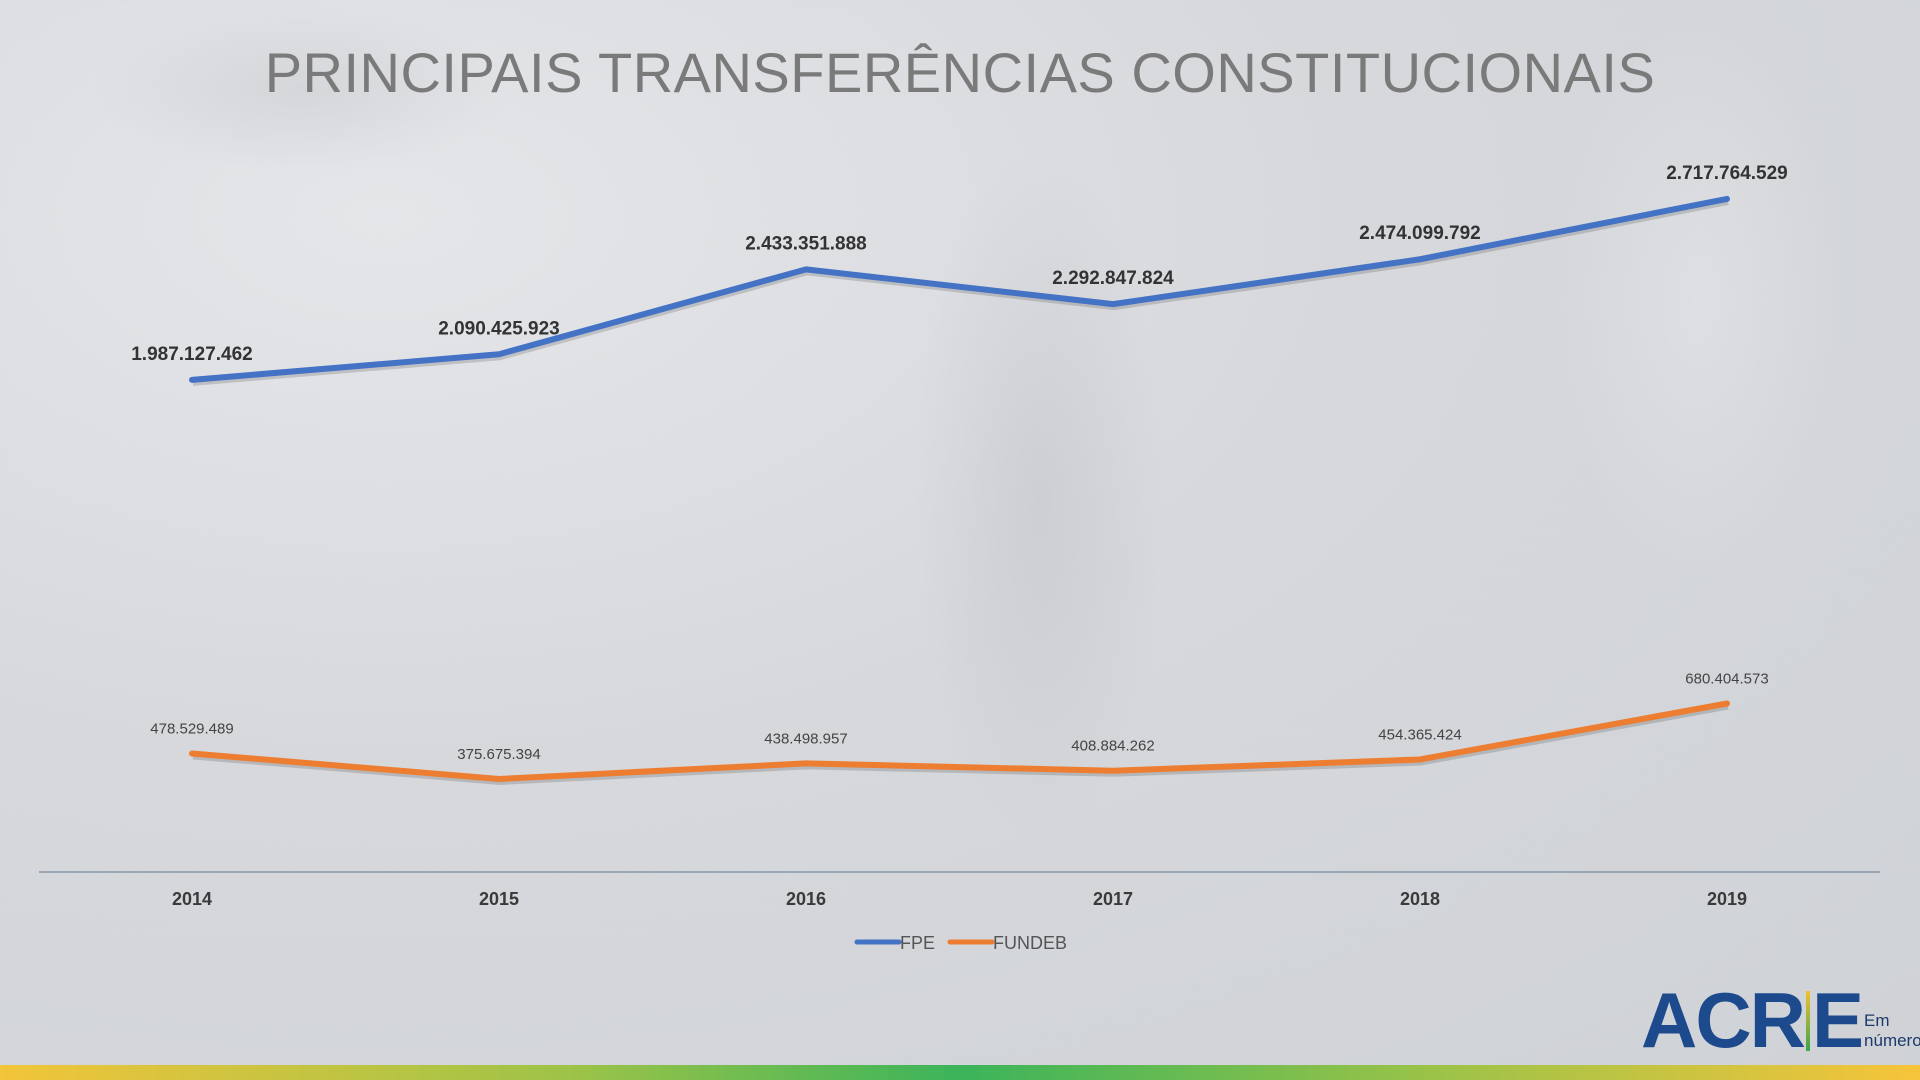  Describe the element at coordinates (1726, 678) in the screenshot. I see `data-label: 680.404.573` at that location.